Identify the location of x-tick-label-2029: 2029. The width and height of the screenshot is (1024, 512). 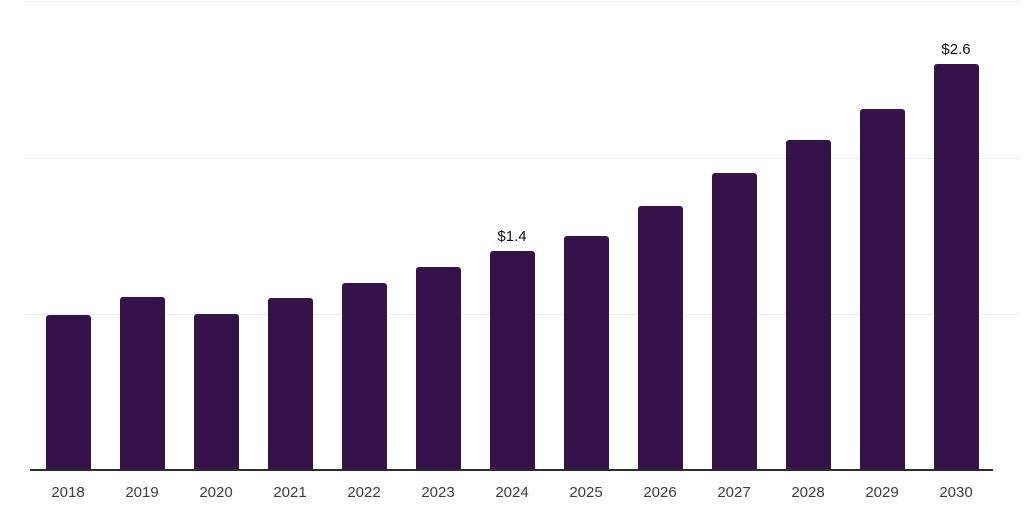
(882, 492).